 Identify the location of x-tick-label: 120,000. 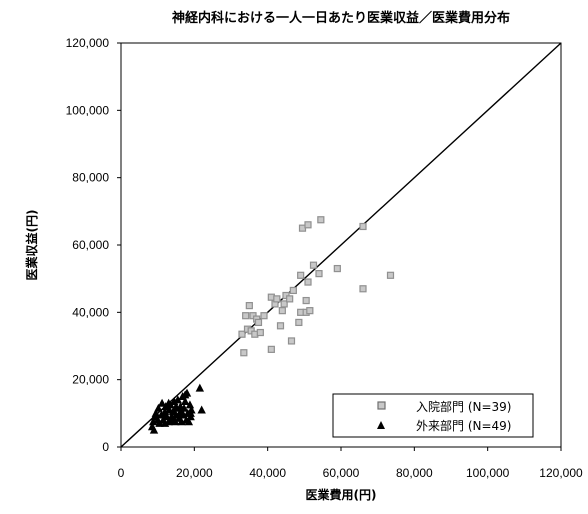
(561, 473).